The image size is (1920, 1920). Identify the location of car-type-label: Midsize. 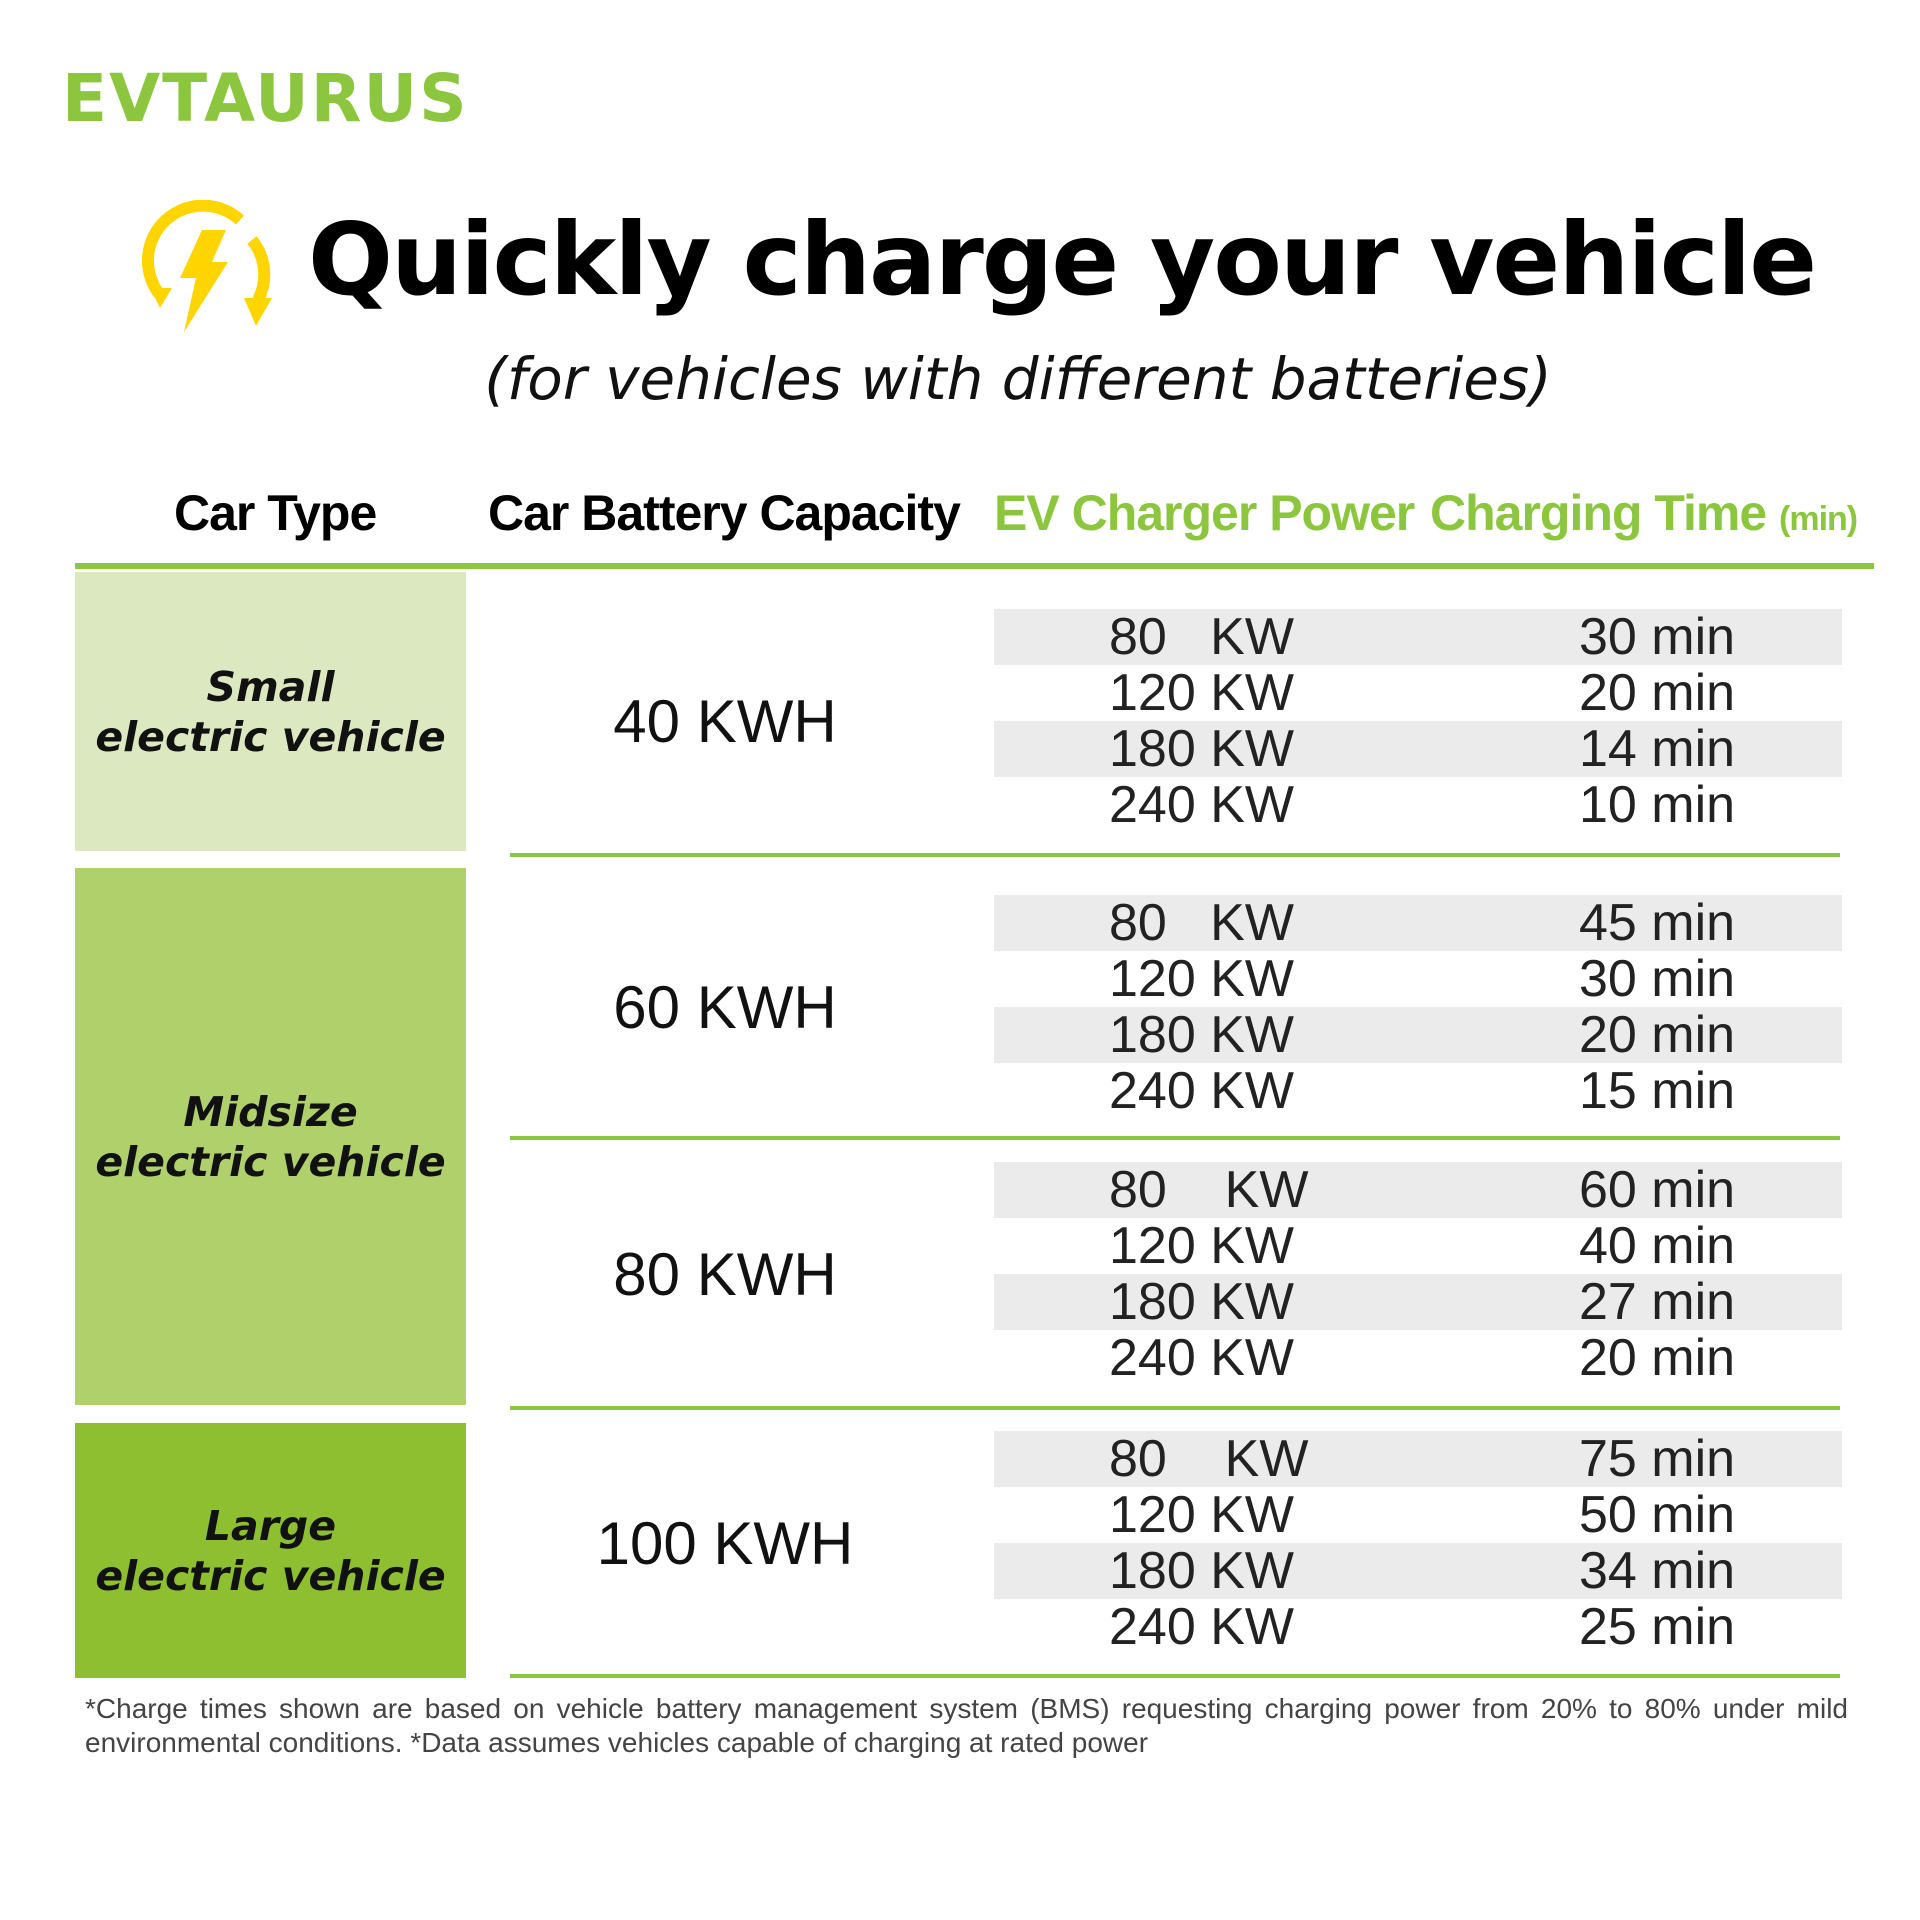
(270, 1111).